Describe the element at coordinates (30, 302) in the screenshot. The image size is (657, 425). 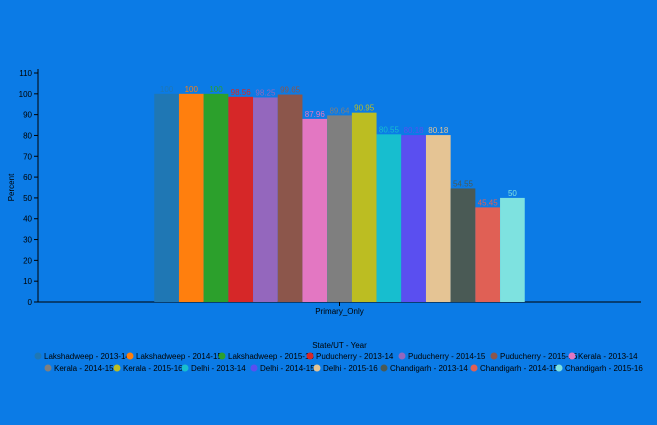
I see `y-tick-label: 0` at that location.